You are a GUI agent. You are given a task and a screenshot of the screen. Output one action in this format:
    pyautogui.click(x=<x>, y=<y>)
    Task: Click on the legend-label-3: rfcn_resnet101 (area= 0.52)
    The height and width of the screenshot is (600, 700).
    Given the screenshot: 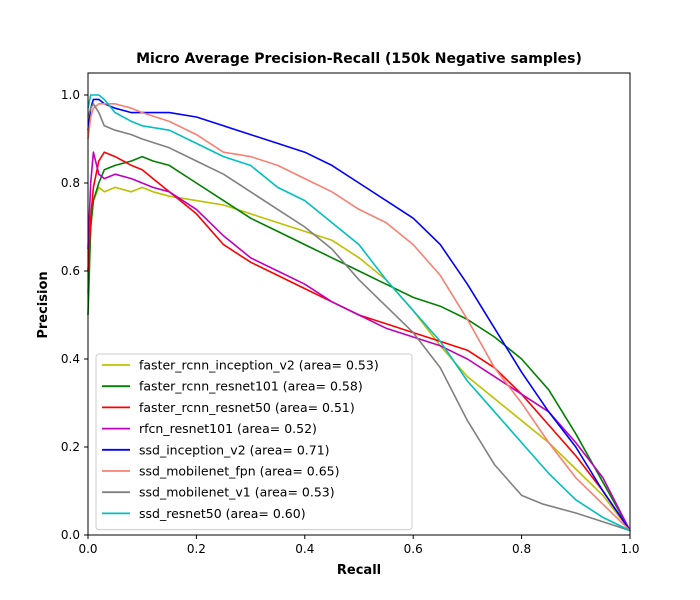 What is the action you would take?
    pyautogui.click(x=228, y=428)
    